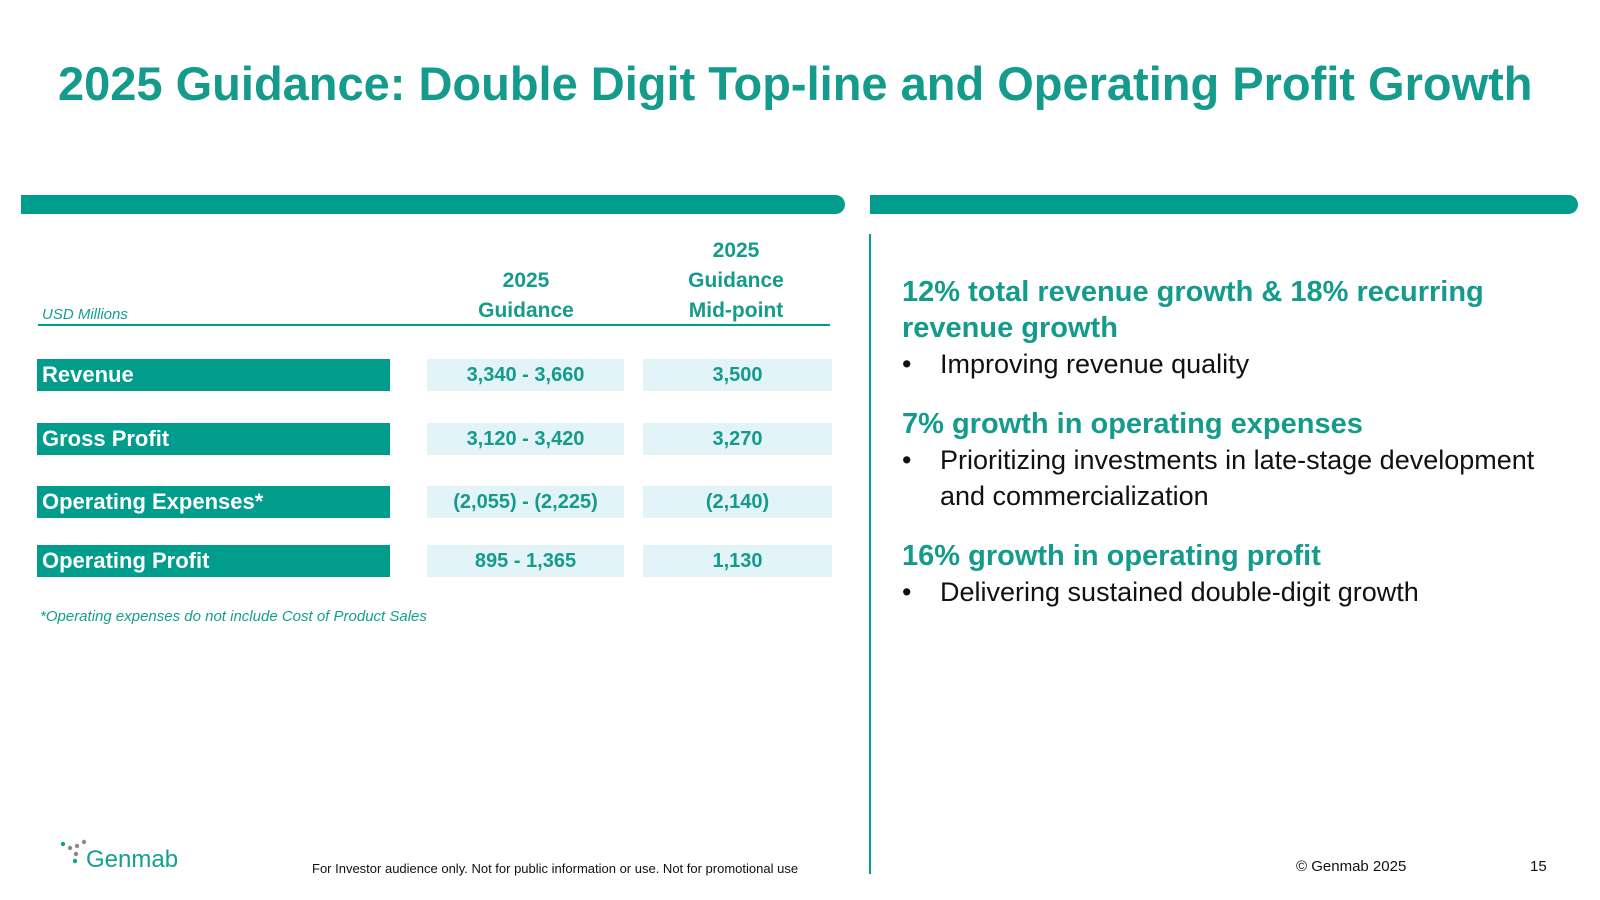 This screenshot has width=1600, height=900. I want to click on genmab-logo: Genmab, so click(125, 858).